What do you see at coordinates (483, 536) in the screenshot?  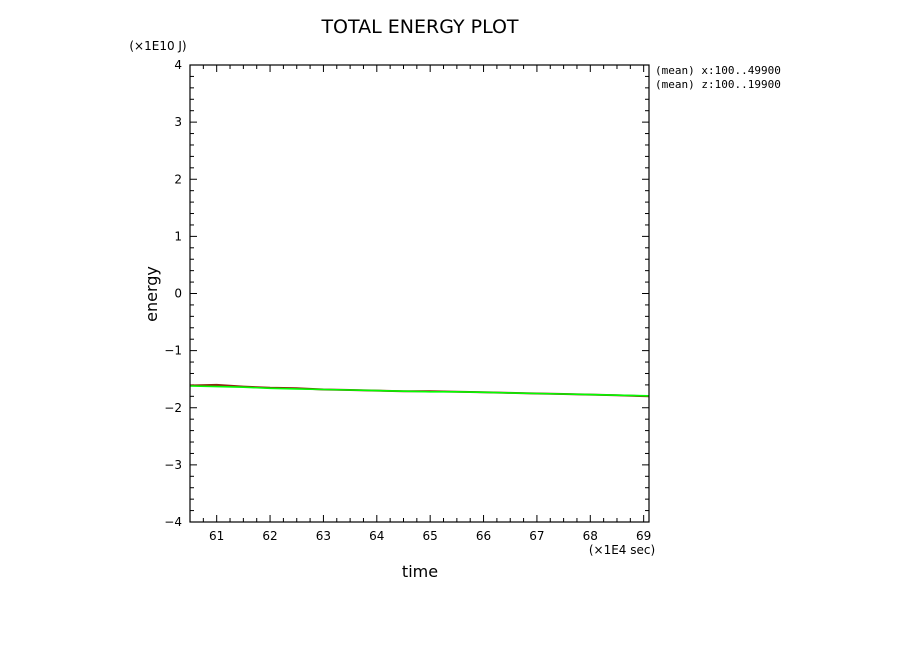 I see `x-tick-label: 66` at bounding box center [483, 536].